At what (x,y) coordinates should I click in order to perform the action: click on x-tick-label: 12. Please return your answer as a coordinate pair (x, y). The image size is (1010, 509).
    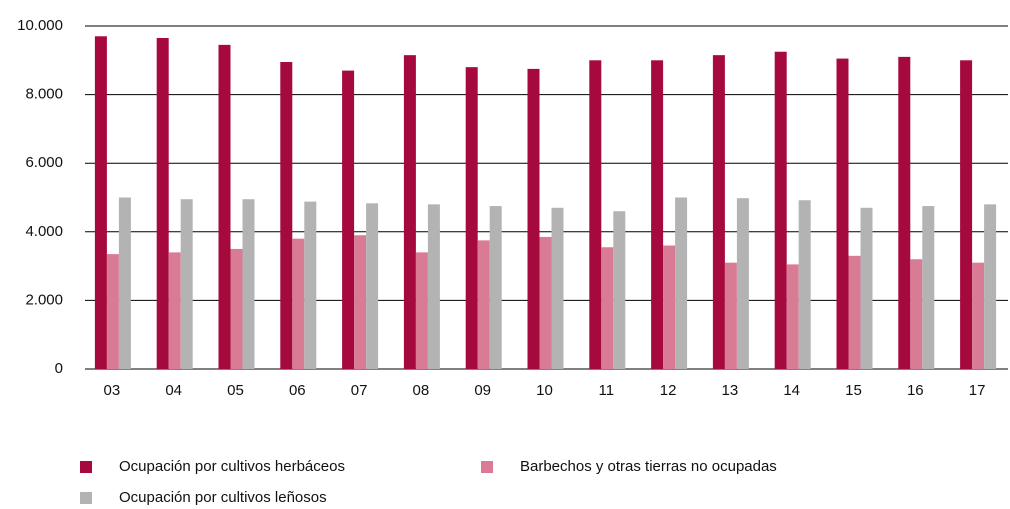
    Looking at the image, I should click on (668, 390).